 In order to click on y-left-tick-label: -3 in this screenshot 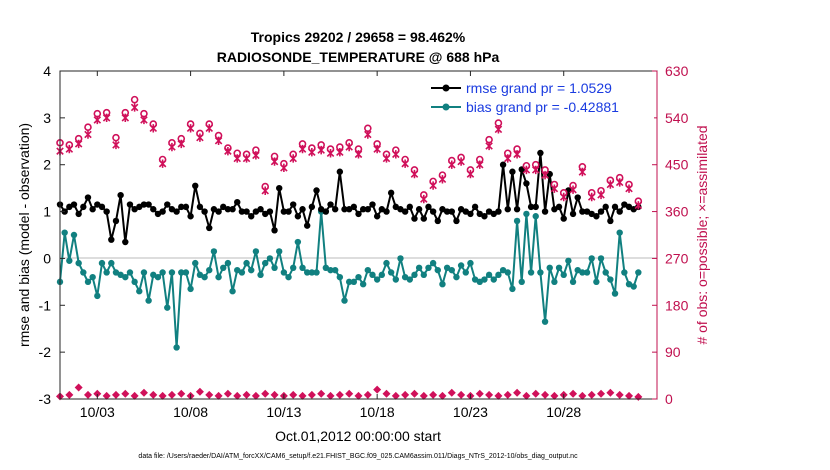, I will do `click(45, 399)`.